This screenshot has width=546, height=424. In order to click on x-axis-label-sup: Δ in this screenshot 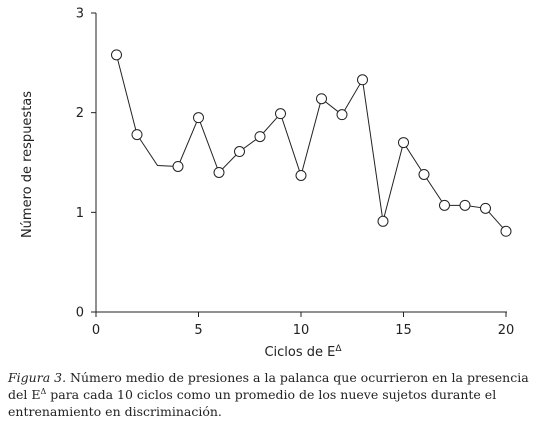, I will do `click(338, 349)`.